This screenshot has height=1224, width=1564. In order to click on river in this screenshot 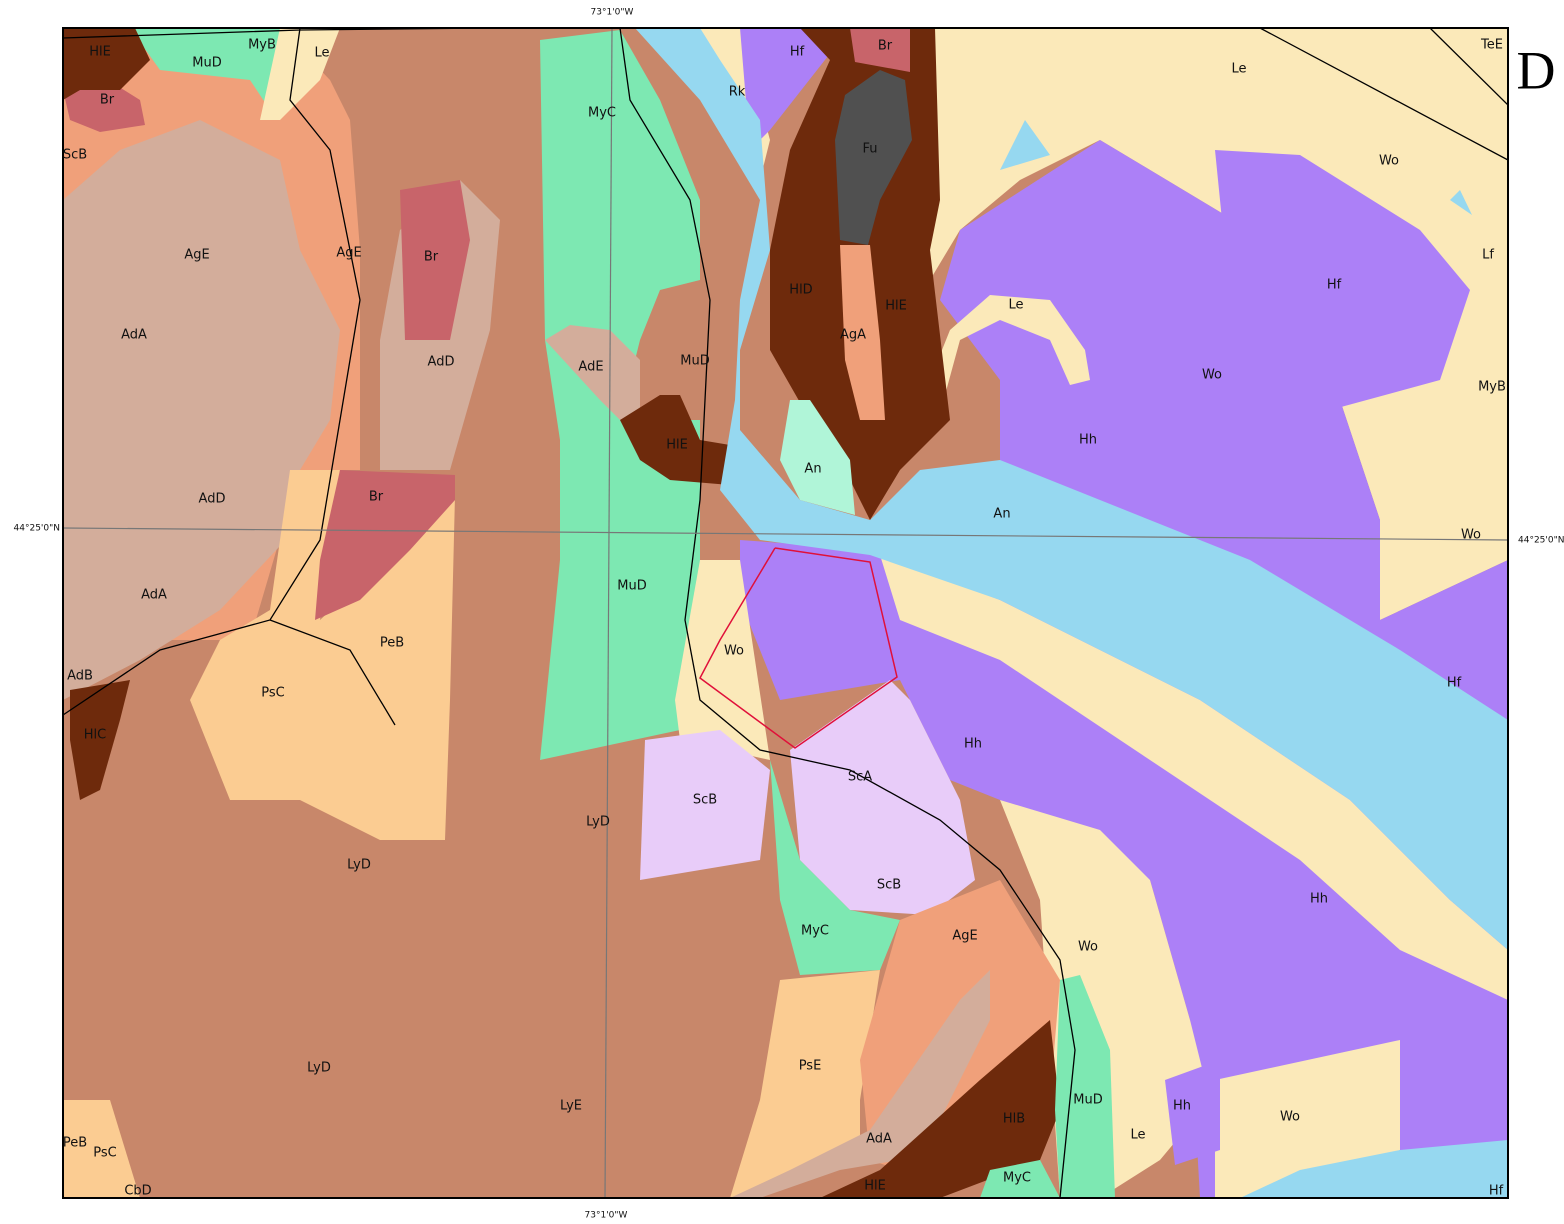, I will do `click(1374, 1169)`.